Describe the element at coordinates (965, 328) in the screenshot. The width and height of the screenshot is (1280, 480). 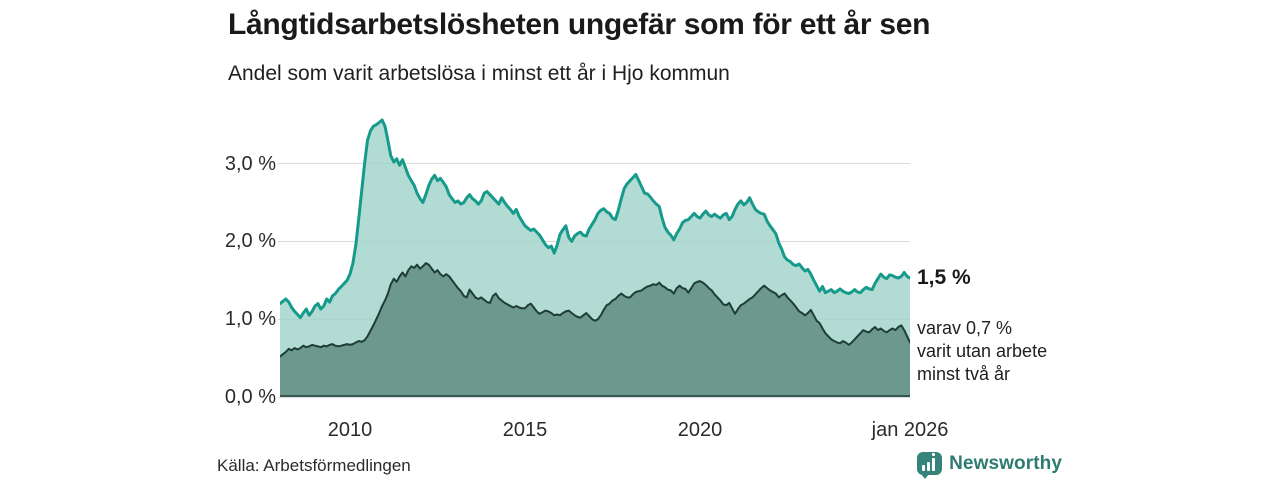
I see `subset-end-label-line: varav 0,7 %` at that location.